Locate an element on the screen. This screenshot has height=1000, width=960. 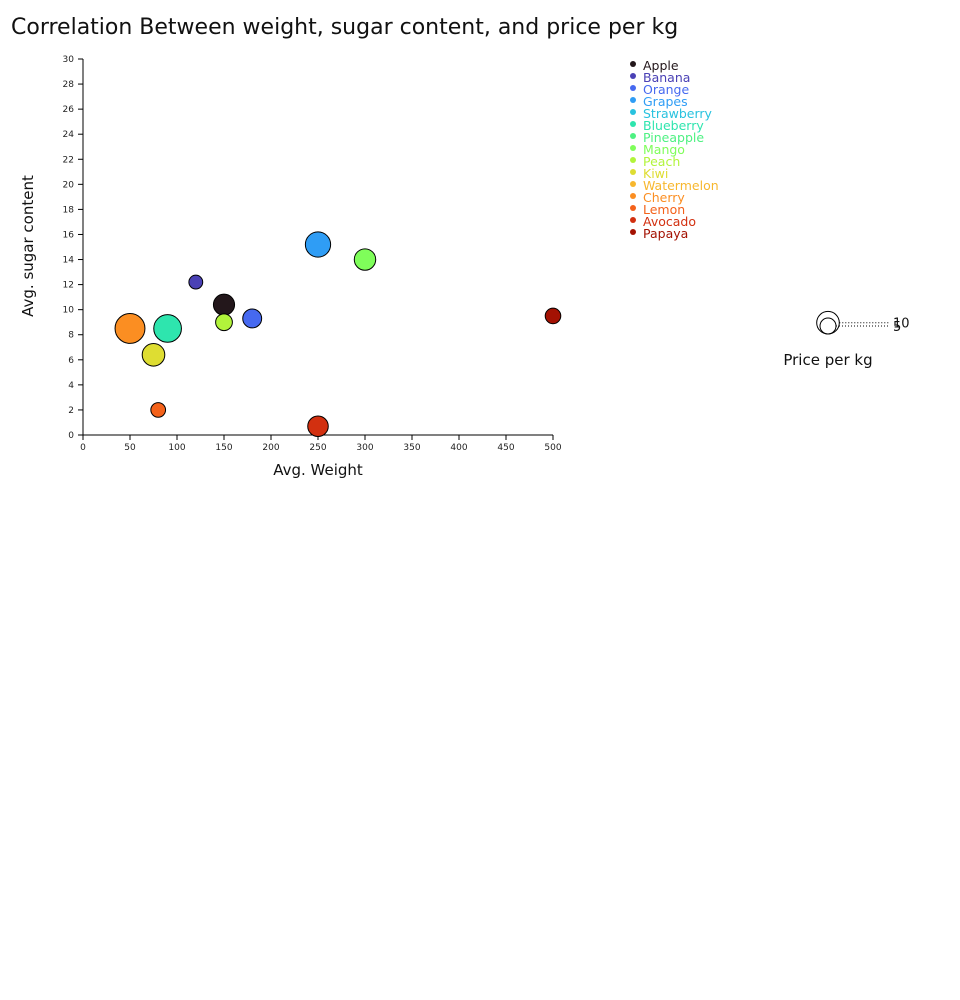
x-tick-label: 250 is located at coordinates (317, 448).